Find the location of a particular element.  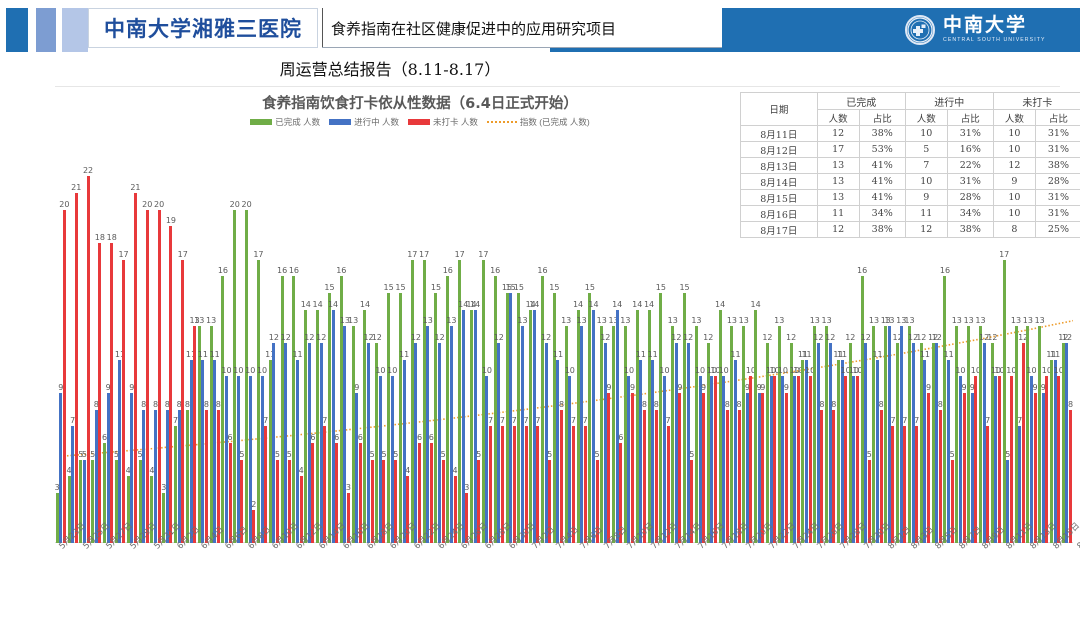

legend-item-0: 已完成 人数 is located at coordinates (285, 122).